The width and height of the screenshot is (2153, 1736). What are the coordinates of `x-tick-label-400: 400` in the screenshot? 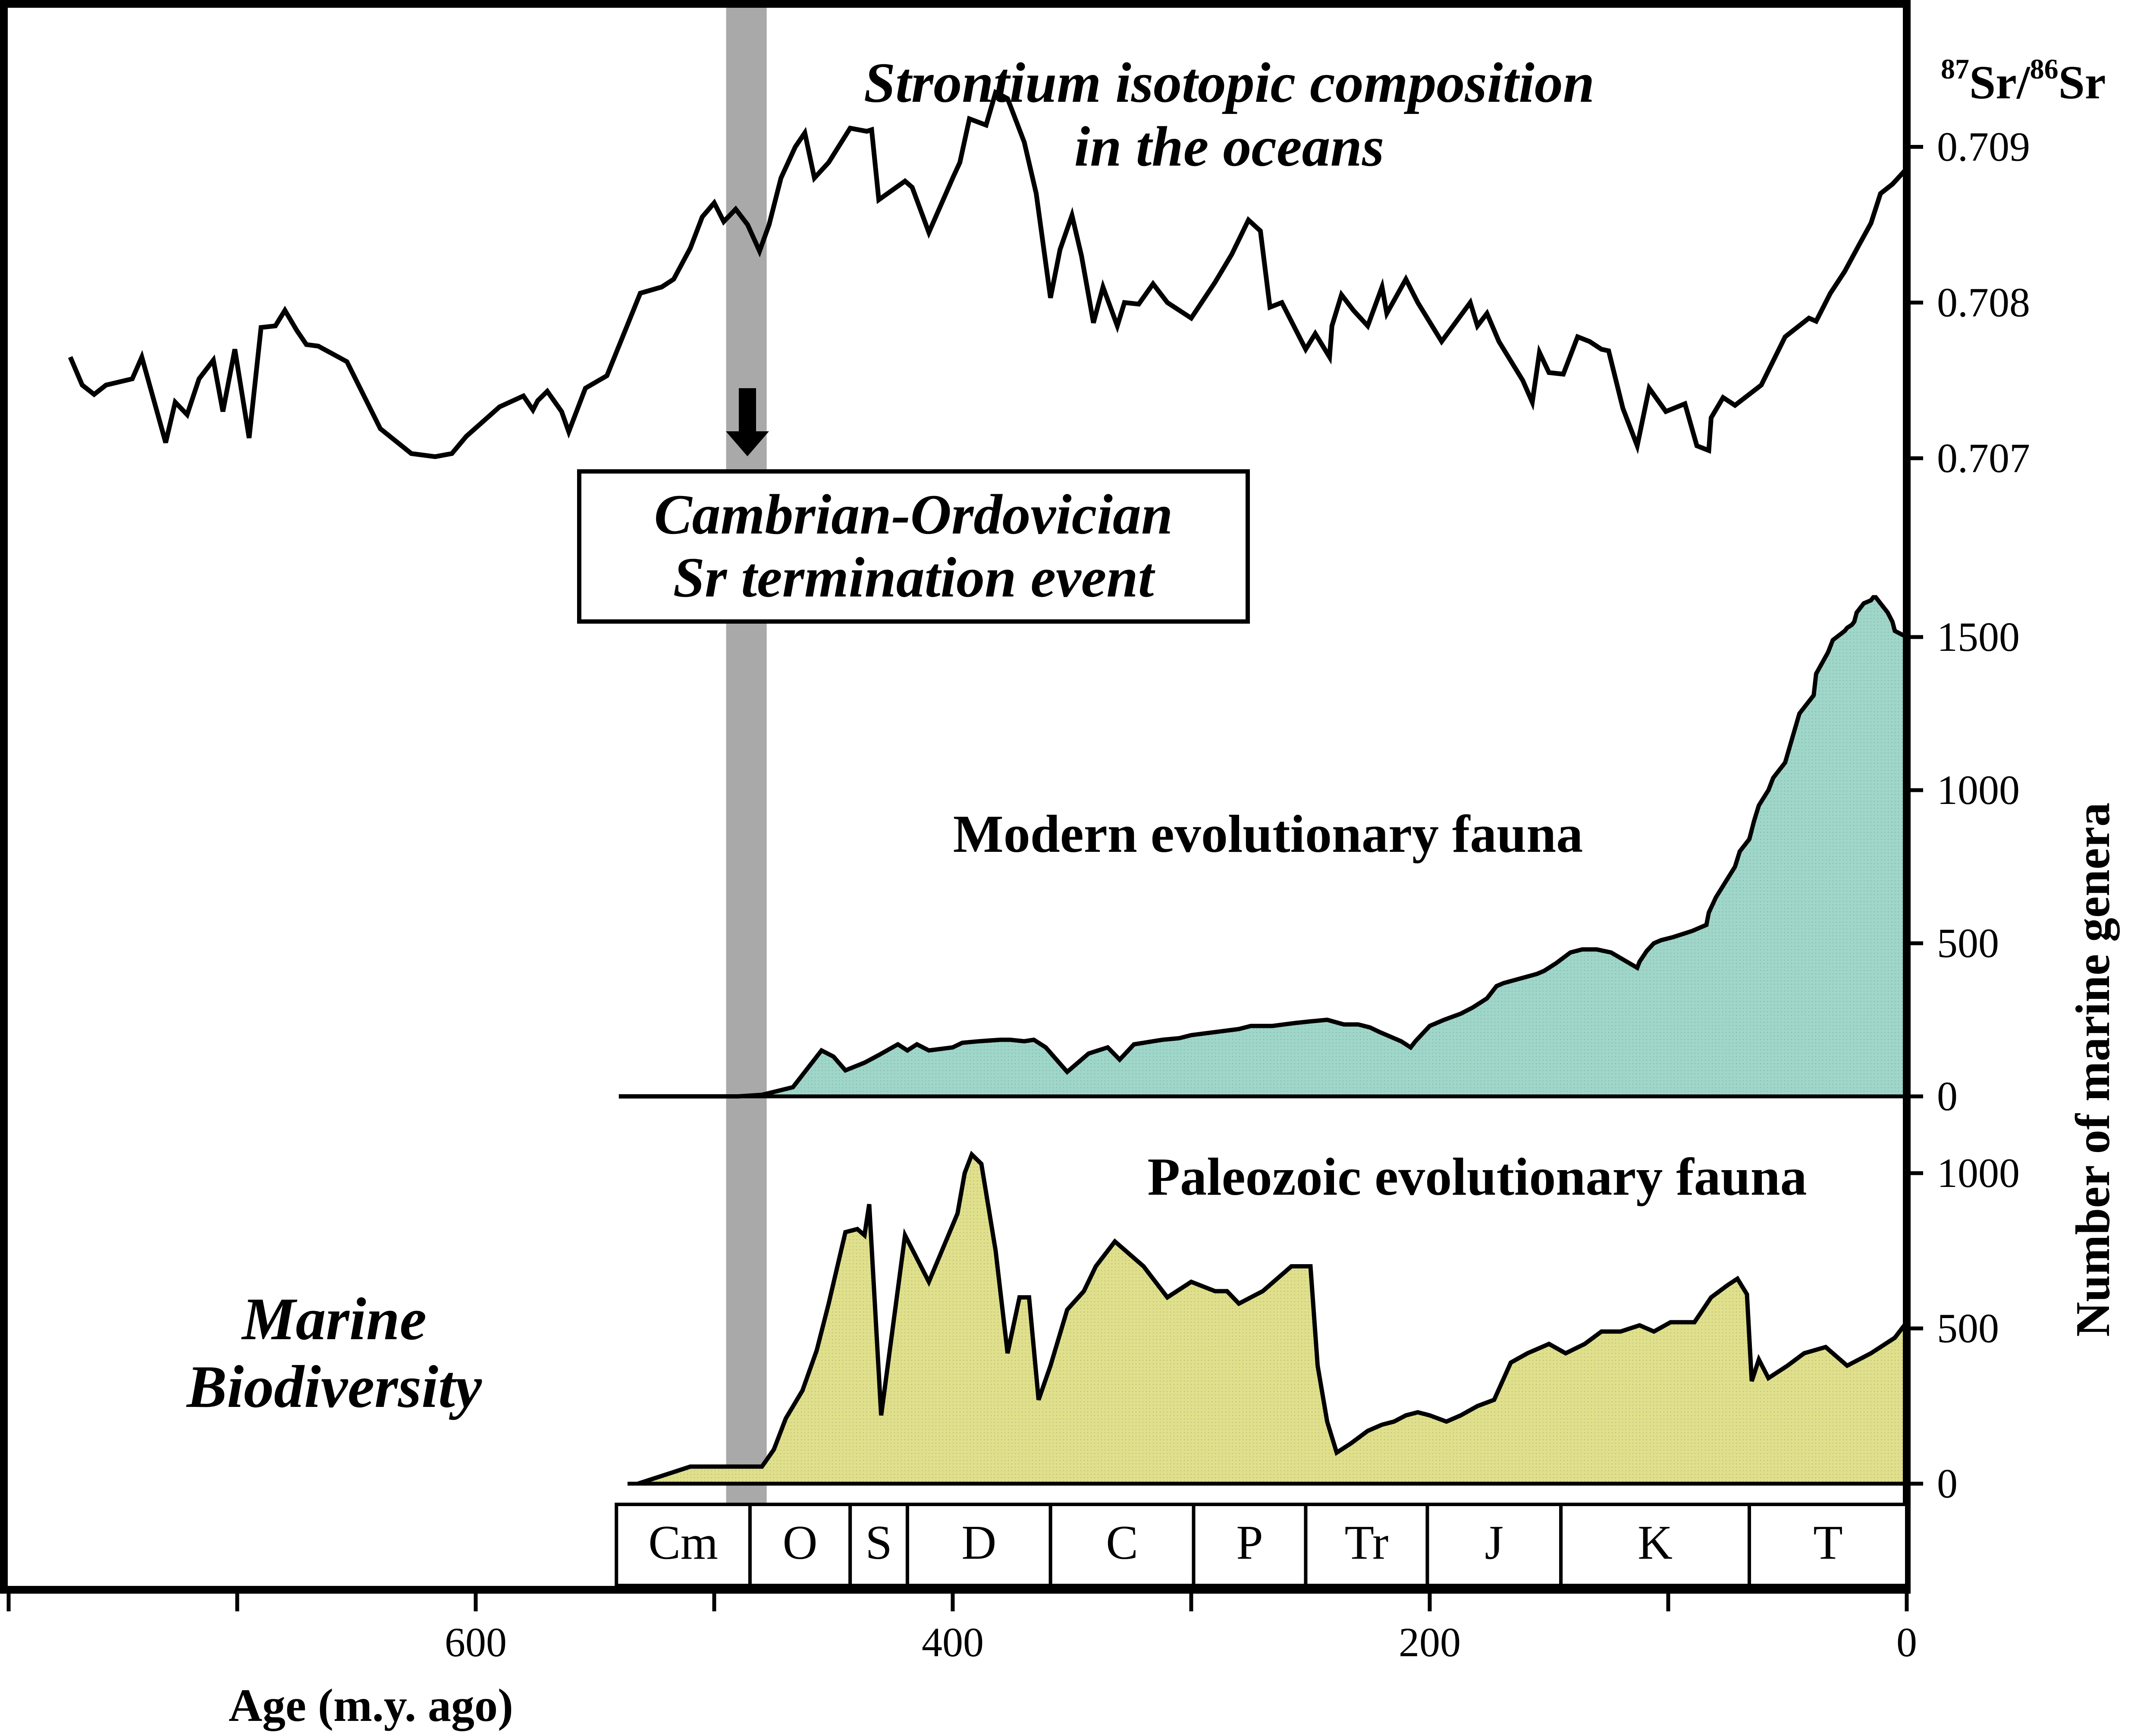 It's located at (953, 1642).